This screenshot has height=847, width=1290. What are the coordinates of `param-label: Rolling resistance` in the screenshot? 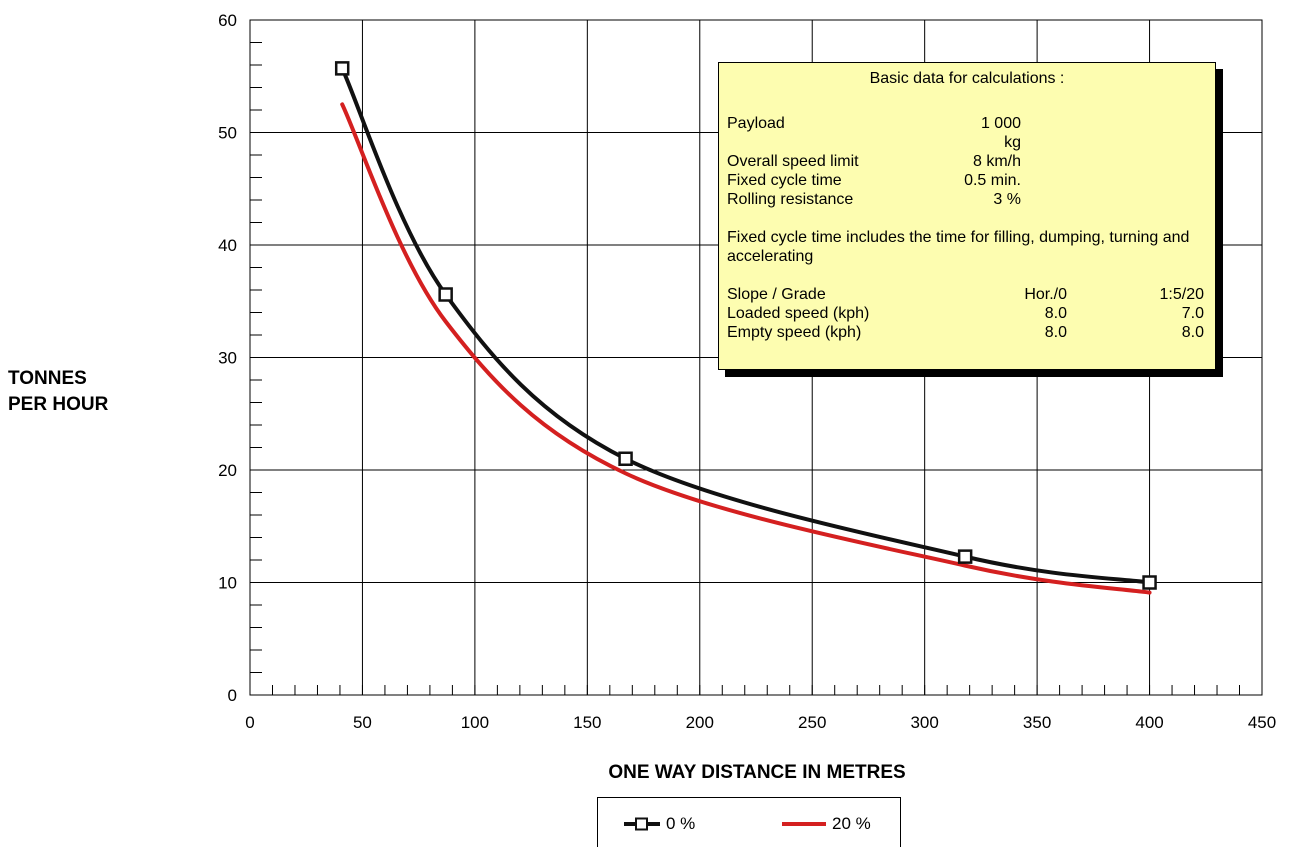 It's located at (790, 199).